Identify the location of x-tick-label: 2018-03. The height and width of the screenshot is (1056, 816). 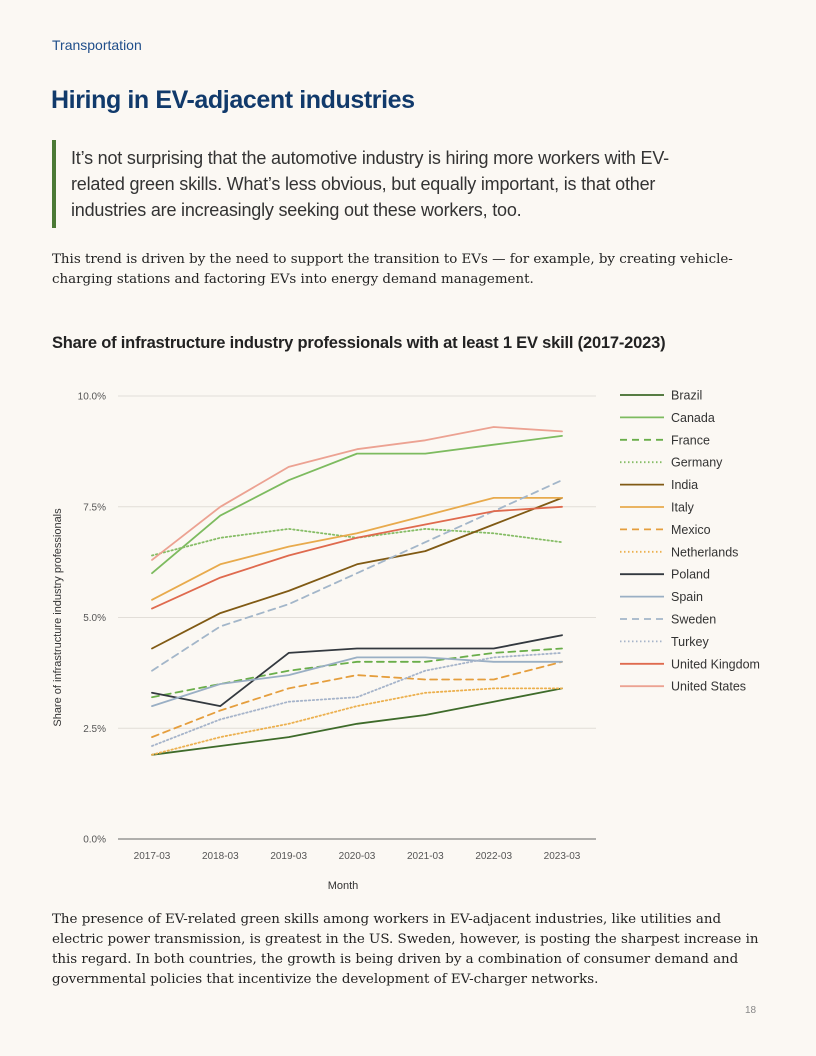
(220, 856).